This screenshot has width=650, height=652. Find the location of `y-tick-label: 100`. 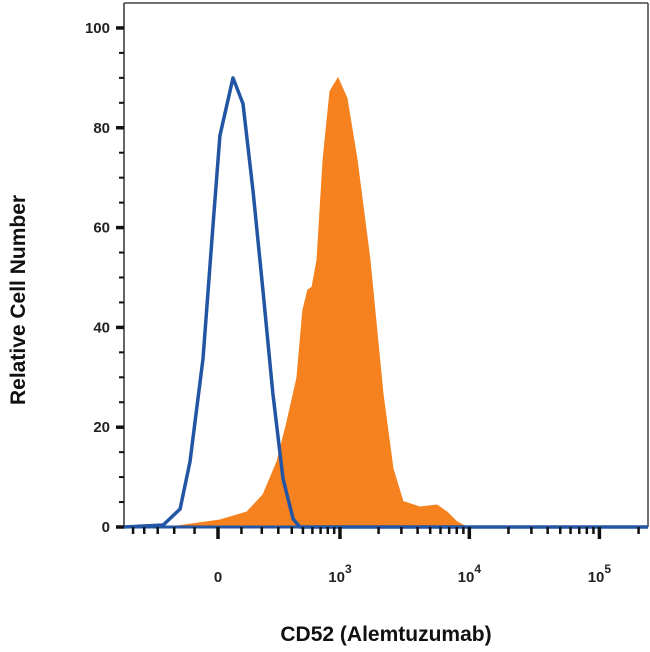

y-tick-label: 100 is located at coordinates (97, 28).